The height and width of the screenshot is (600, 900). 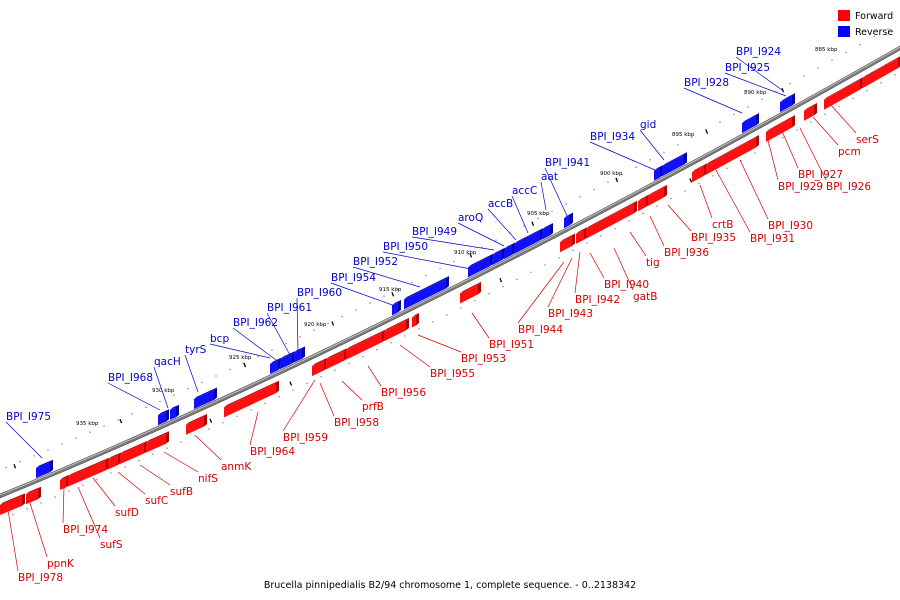 I want to click on forward-gene-BPI_I942-leader, so click(x=577, y=272).